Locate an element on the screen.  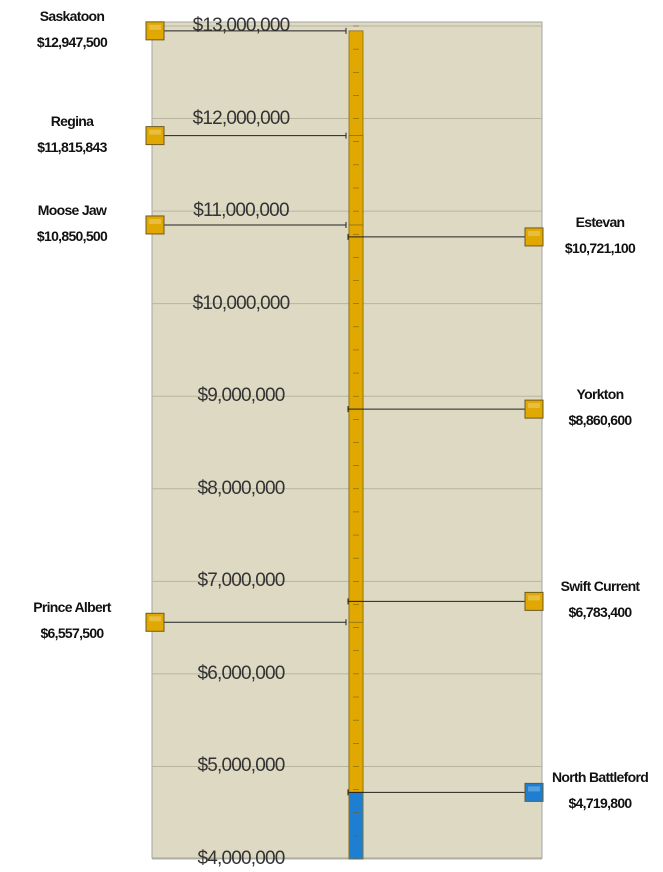
y-tick-label: $12,000,000 is located at coordinates (241, 118).